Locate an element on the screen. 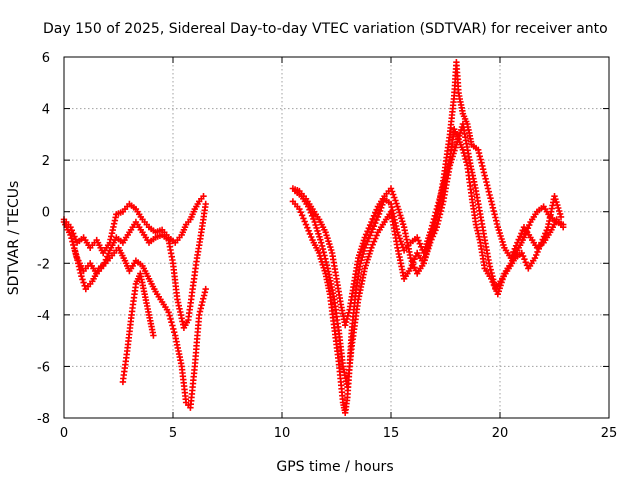 The width and height of the screenshot is (640, 480). data-point-trace-b is located at coordinates (70, 235).